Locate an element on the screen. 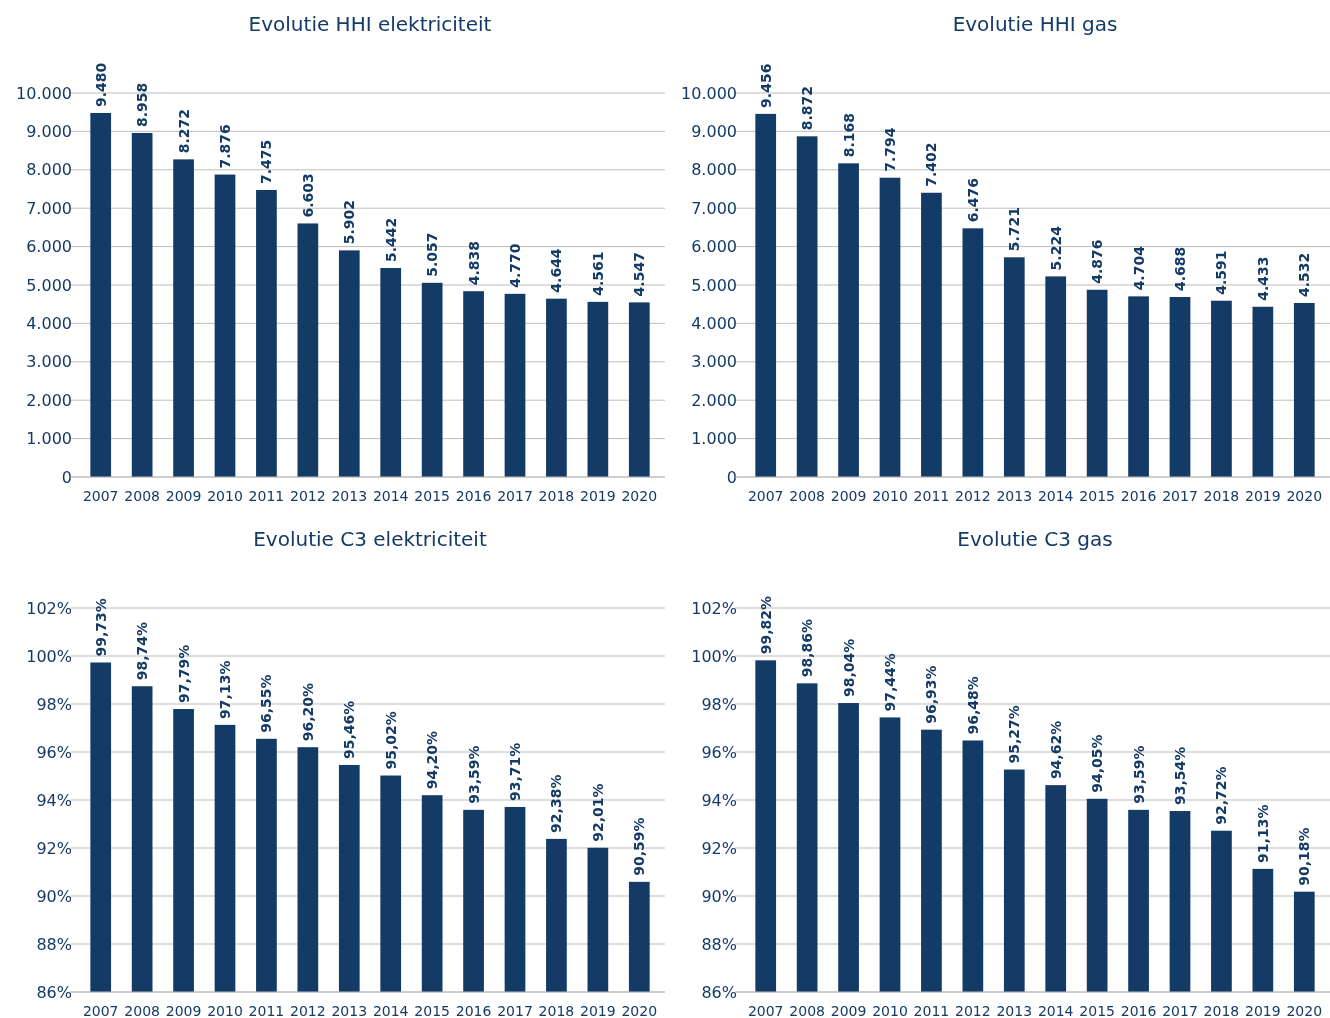 Image resolution: width=1330 pixels, height=1018 pixels. data-label: 6.476 is located at coordinates (972, 200).